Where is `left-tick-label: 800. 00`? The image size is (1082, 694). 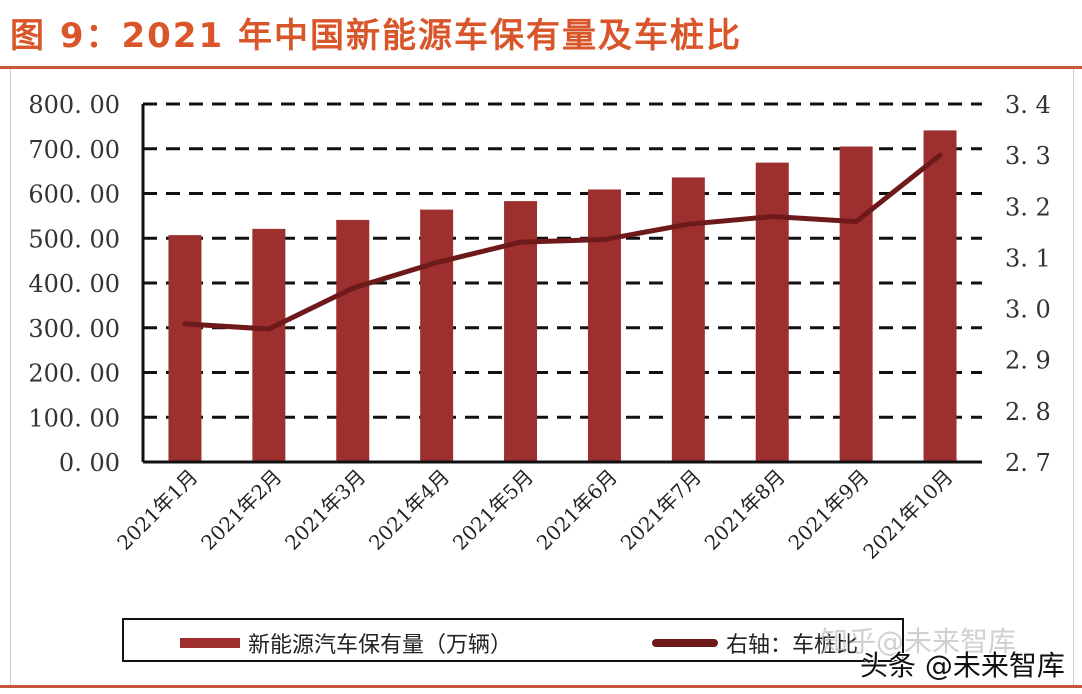
left-tick-label: 800. 00 is located at coordinates (74, 105).